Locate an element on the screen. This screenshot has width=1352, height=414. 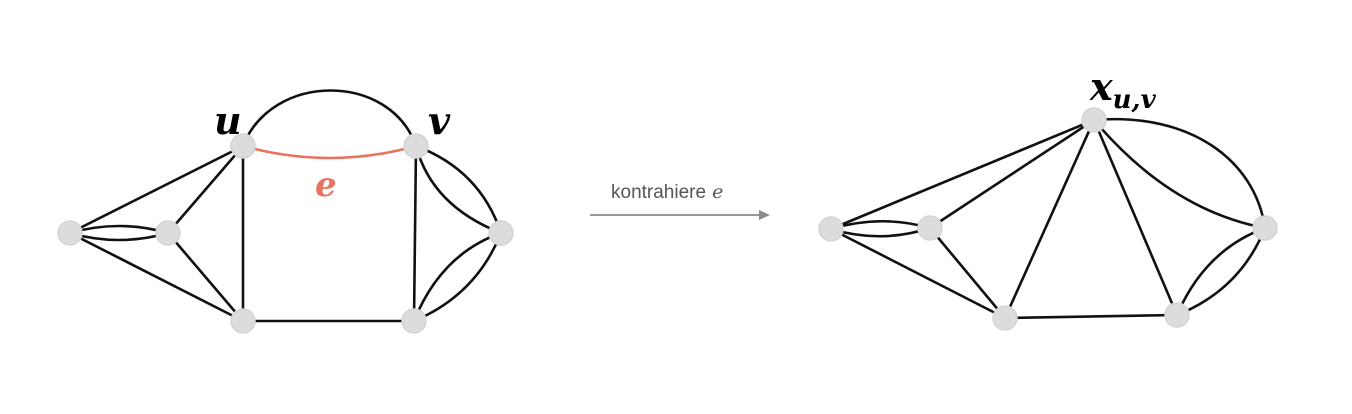
node-v is located at coordinates (416, 146).